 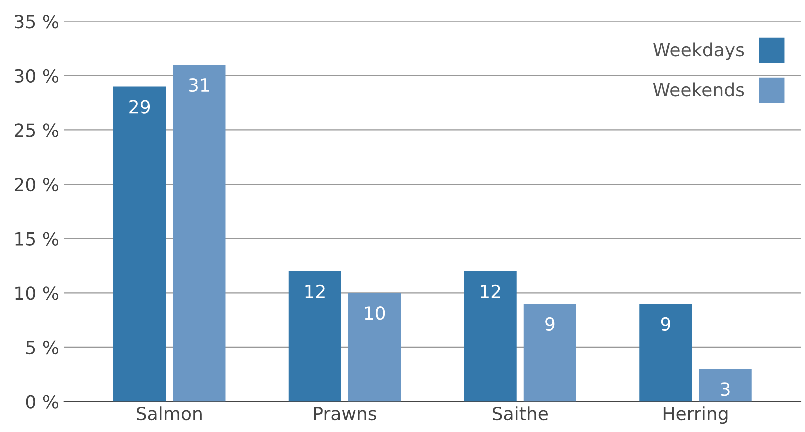 I want to click on y-tick-label: 20 %, so click(x=36, y=185).